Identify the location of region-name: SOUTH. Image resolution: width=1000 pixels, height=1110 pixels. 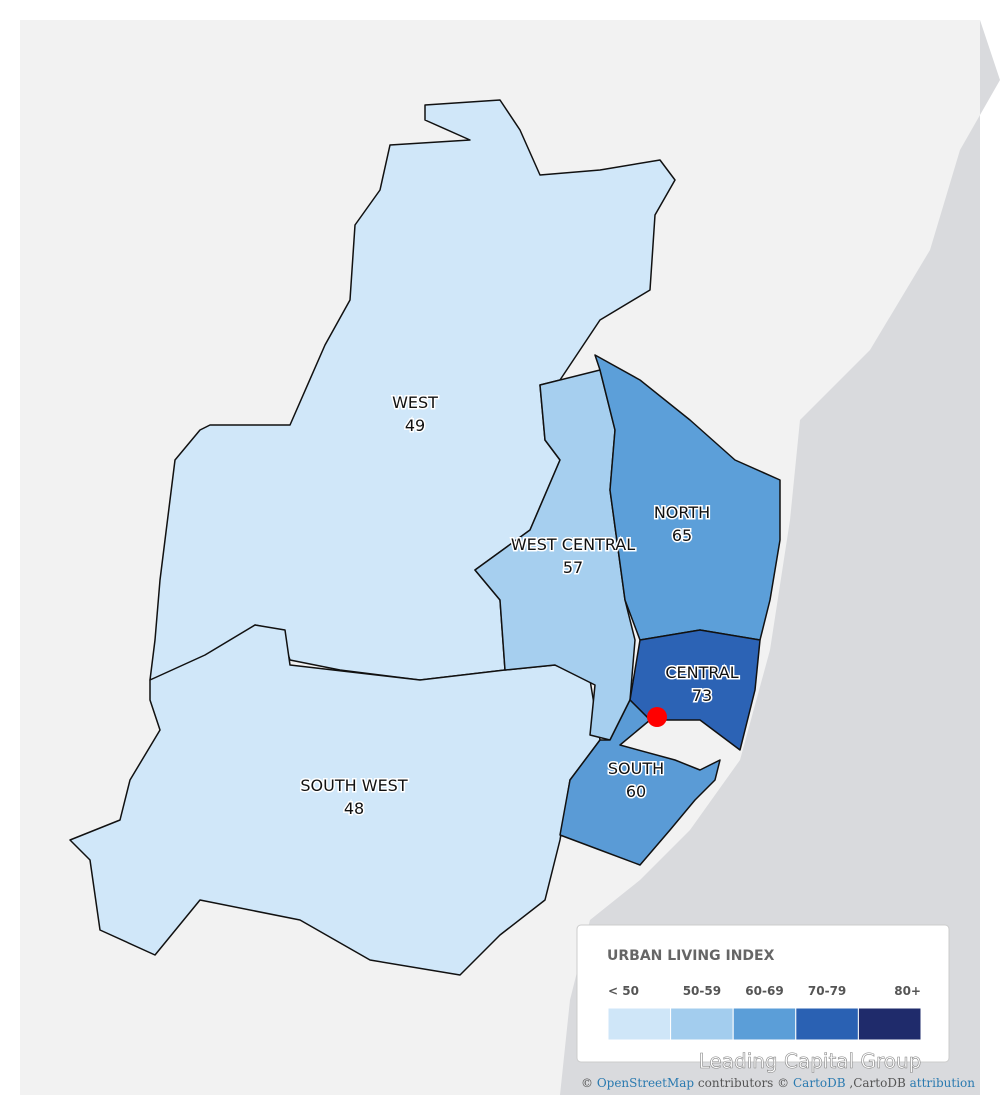
(636, 768).